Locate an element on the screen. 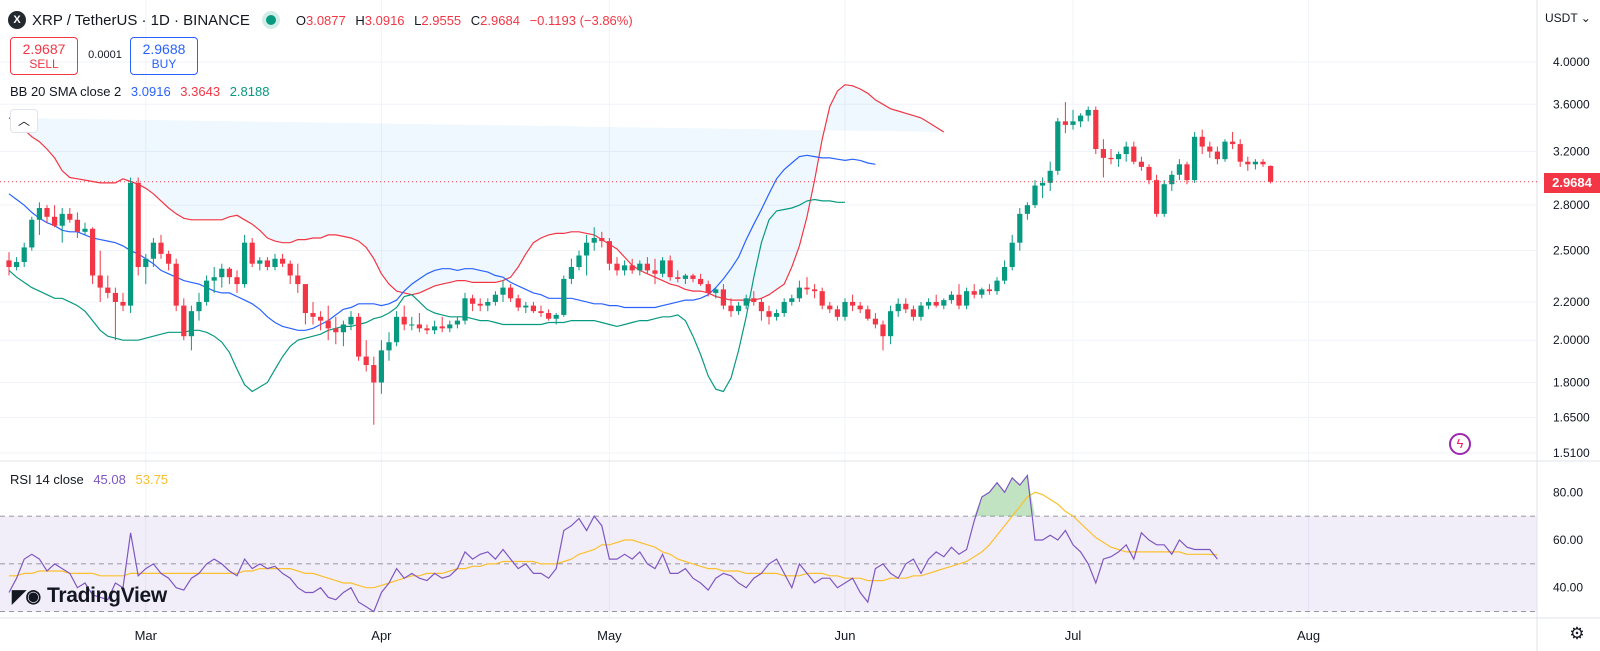 The image size is (1600, 651). bb-legend: BB 20 SMA close 2 3.0916 3.3643 2.8188 is located at coordinates (142, 91).